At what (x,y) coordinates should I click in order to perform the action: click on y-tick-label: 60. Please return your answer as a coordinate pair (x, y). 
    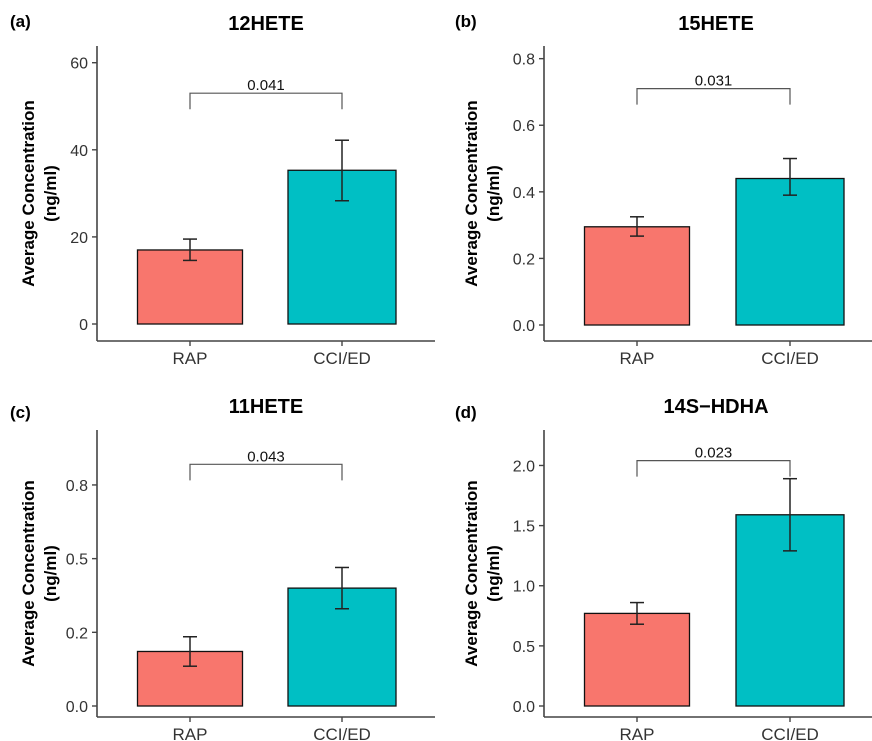
    Looking at the image, I should click on (79, 64).